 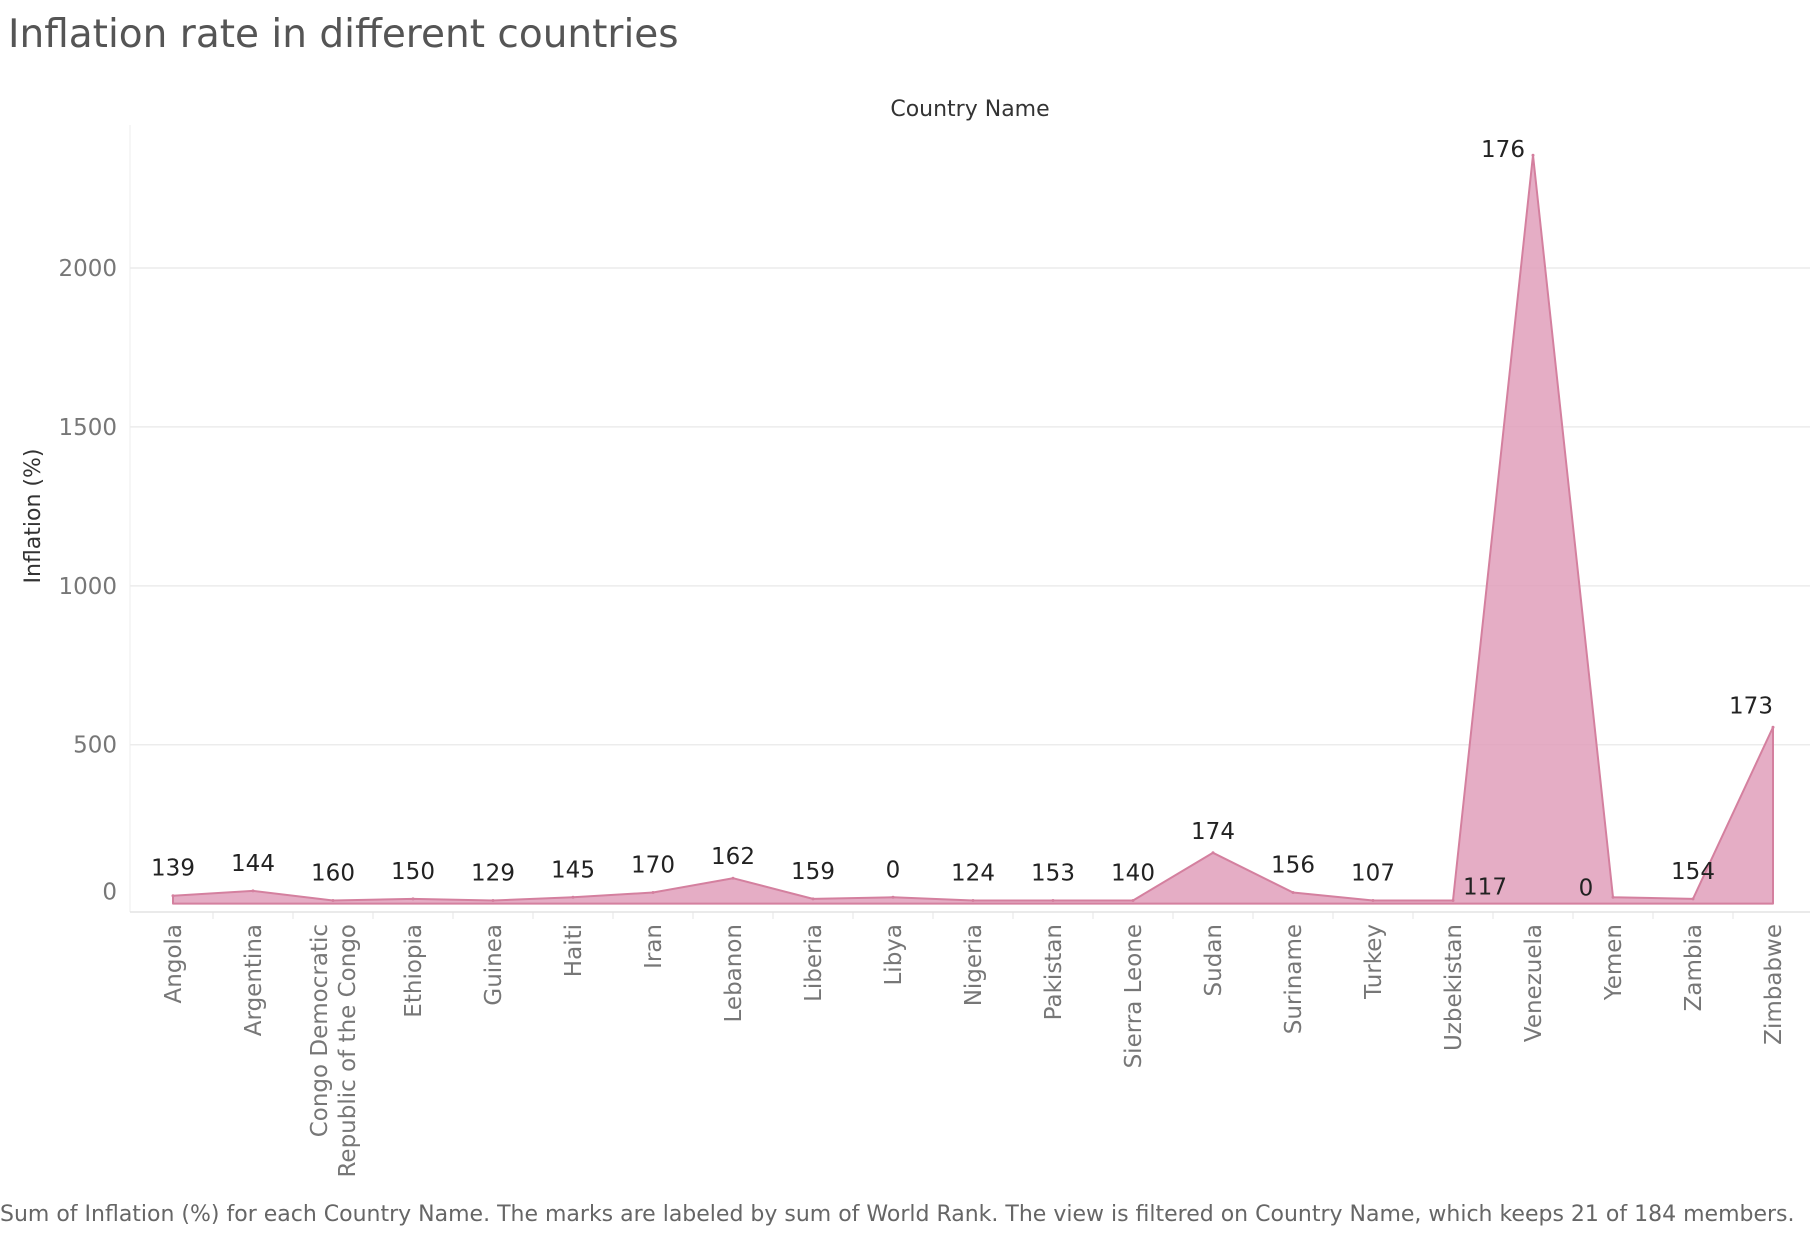 What do you see at coordinates (320, 1030) in the screenshot?
I see `x-category-label: Congo Democratic` at bounding box center [320, 1030].